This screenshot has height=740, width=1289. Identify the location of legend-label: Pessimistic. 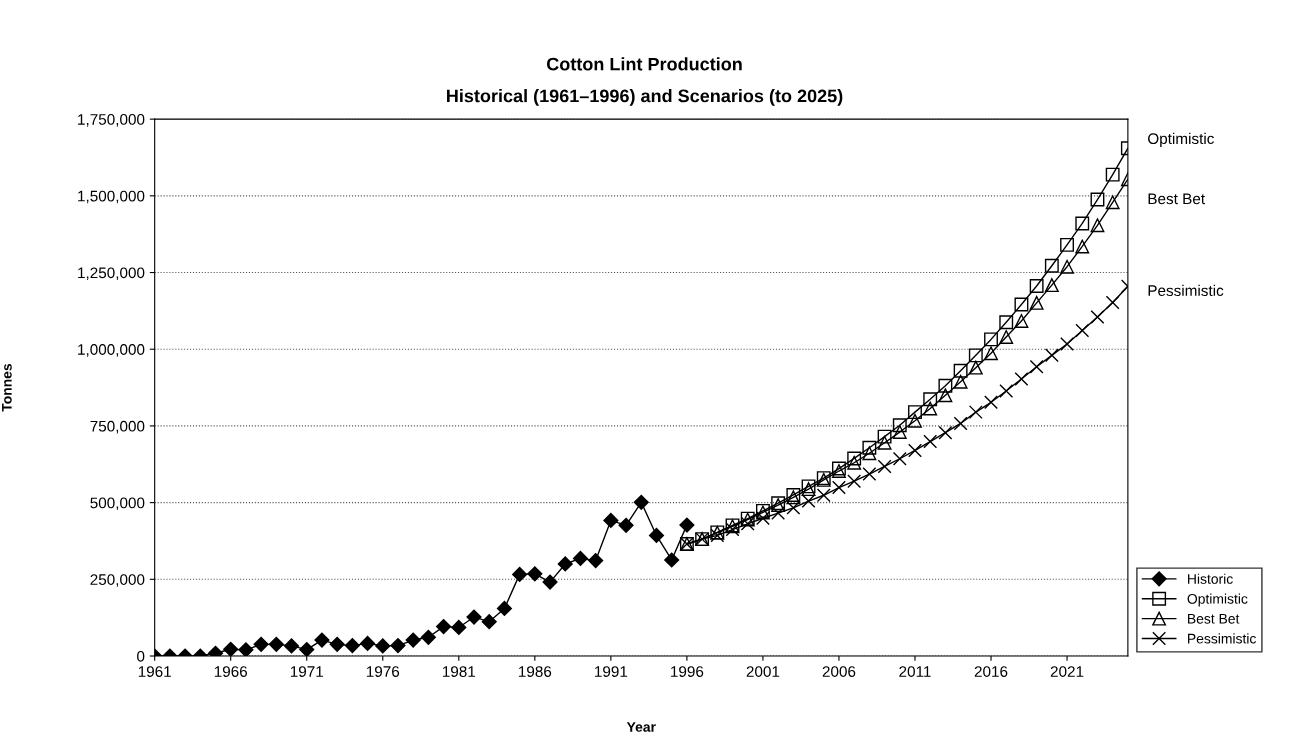
(1222, 638).